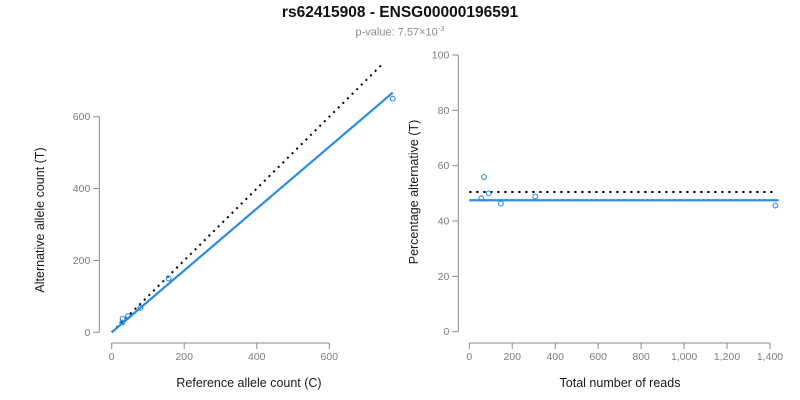 This screenshot has width=800, height=400. Describe the element at coordinates (727, 357) in the screenshot. I see `percentage-vs-reads-panel-x-tick-label: 1,200` at that location.